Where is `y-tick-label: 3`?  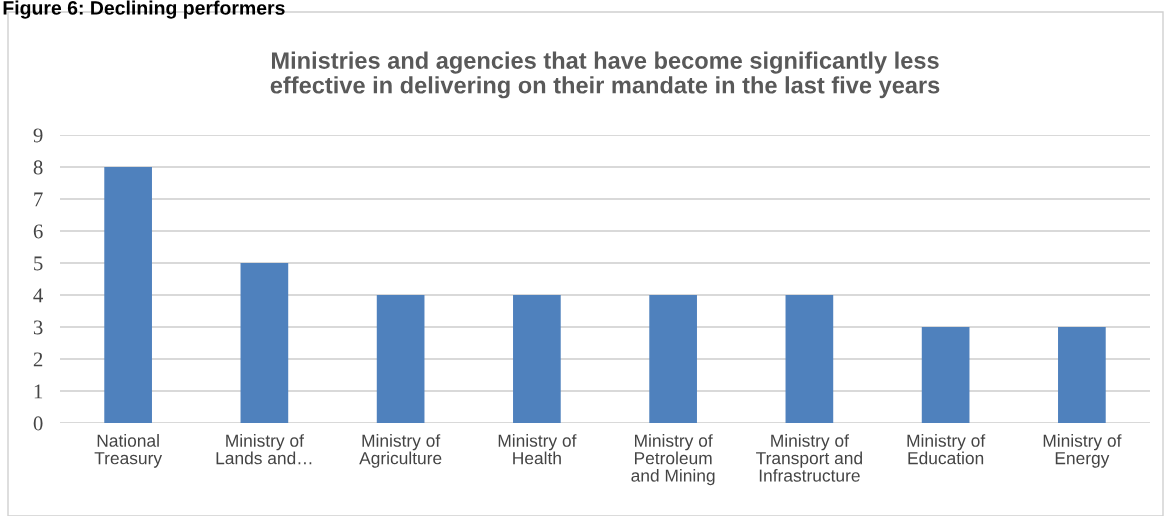
y-tick-label: 3 is located at coordinates (38, 327).